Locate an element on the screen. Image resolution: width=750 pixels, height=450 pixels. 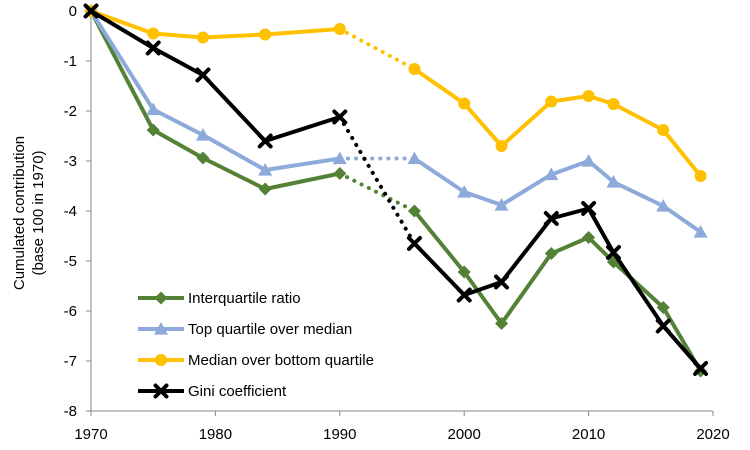
legend-item: Top quartile over median is located at coordinates (245, 329).